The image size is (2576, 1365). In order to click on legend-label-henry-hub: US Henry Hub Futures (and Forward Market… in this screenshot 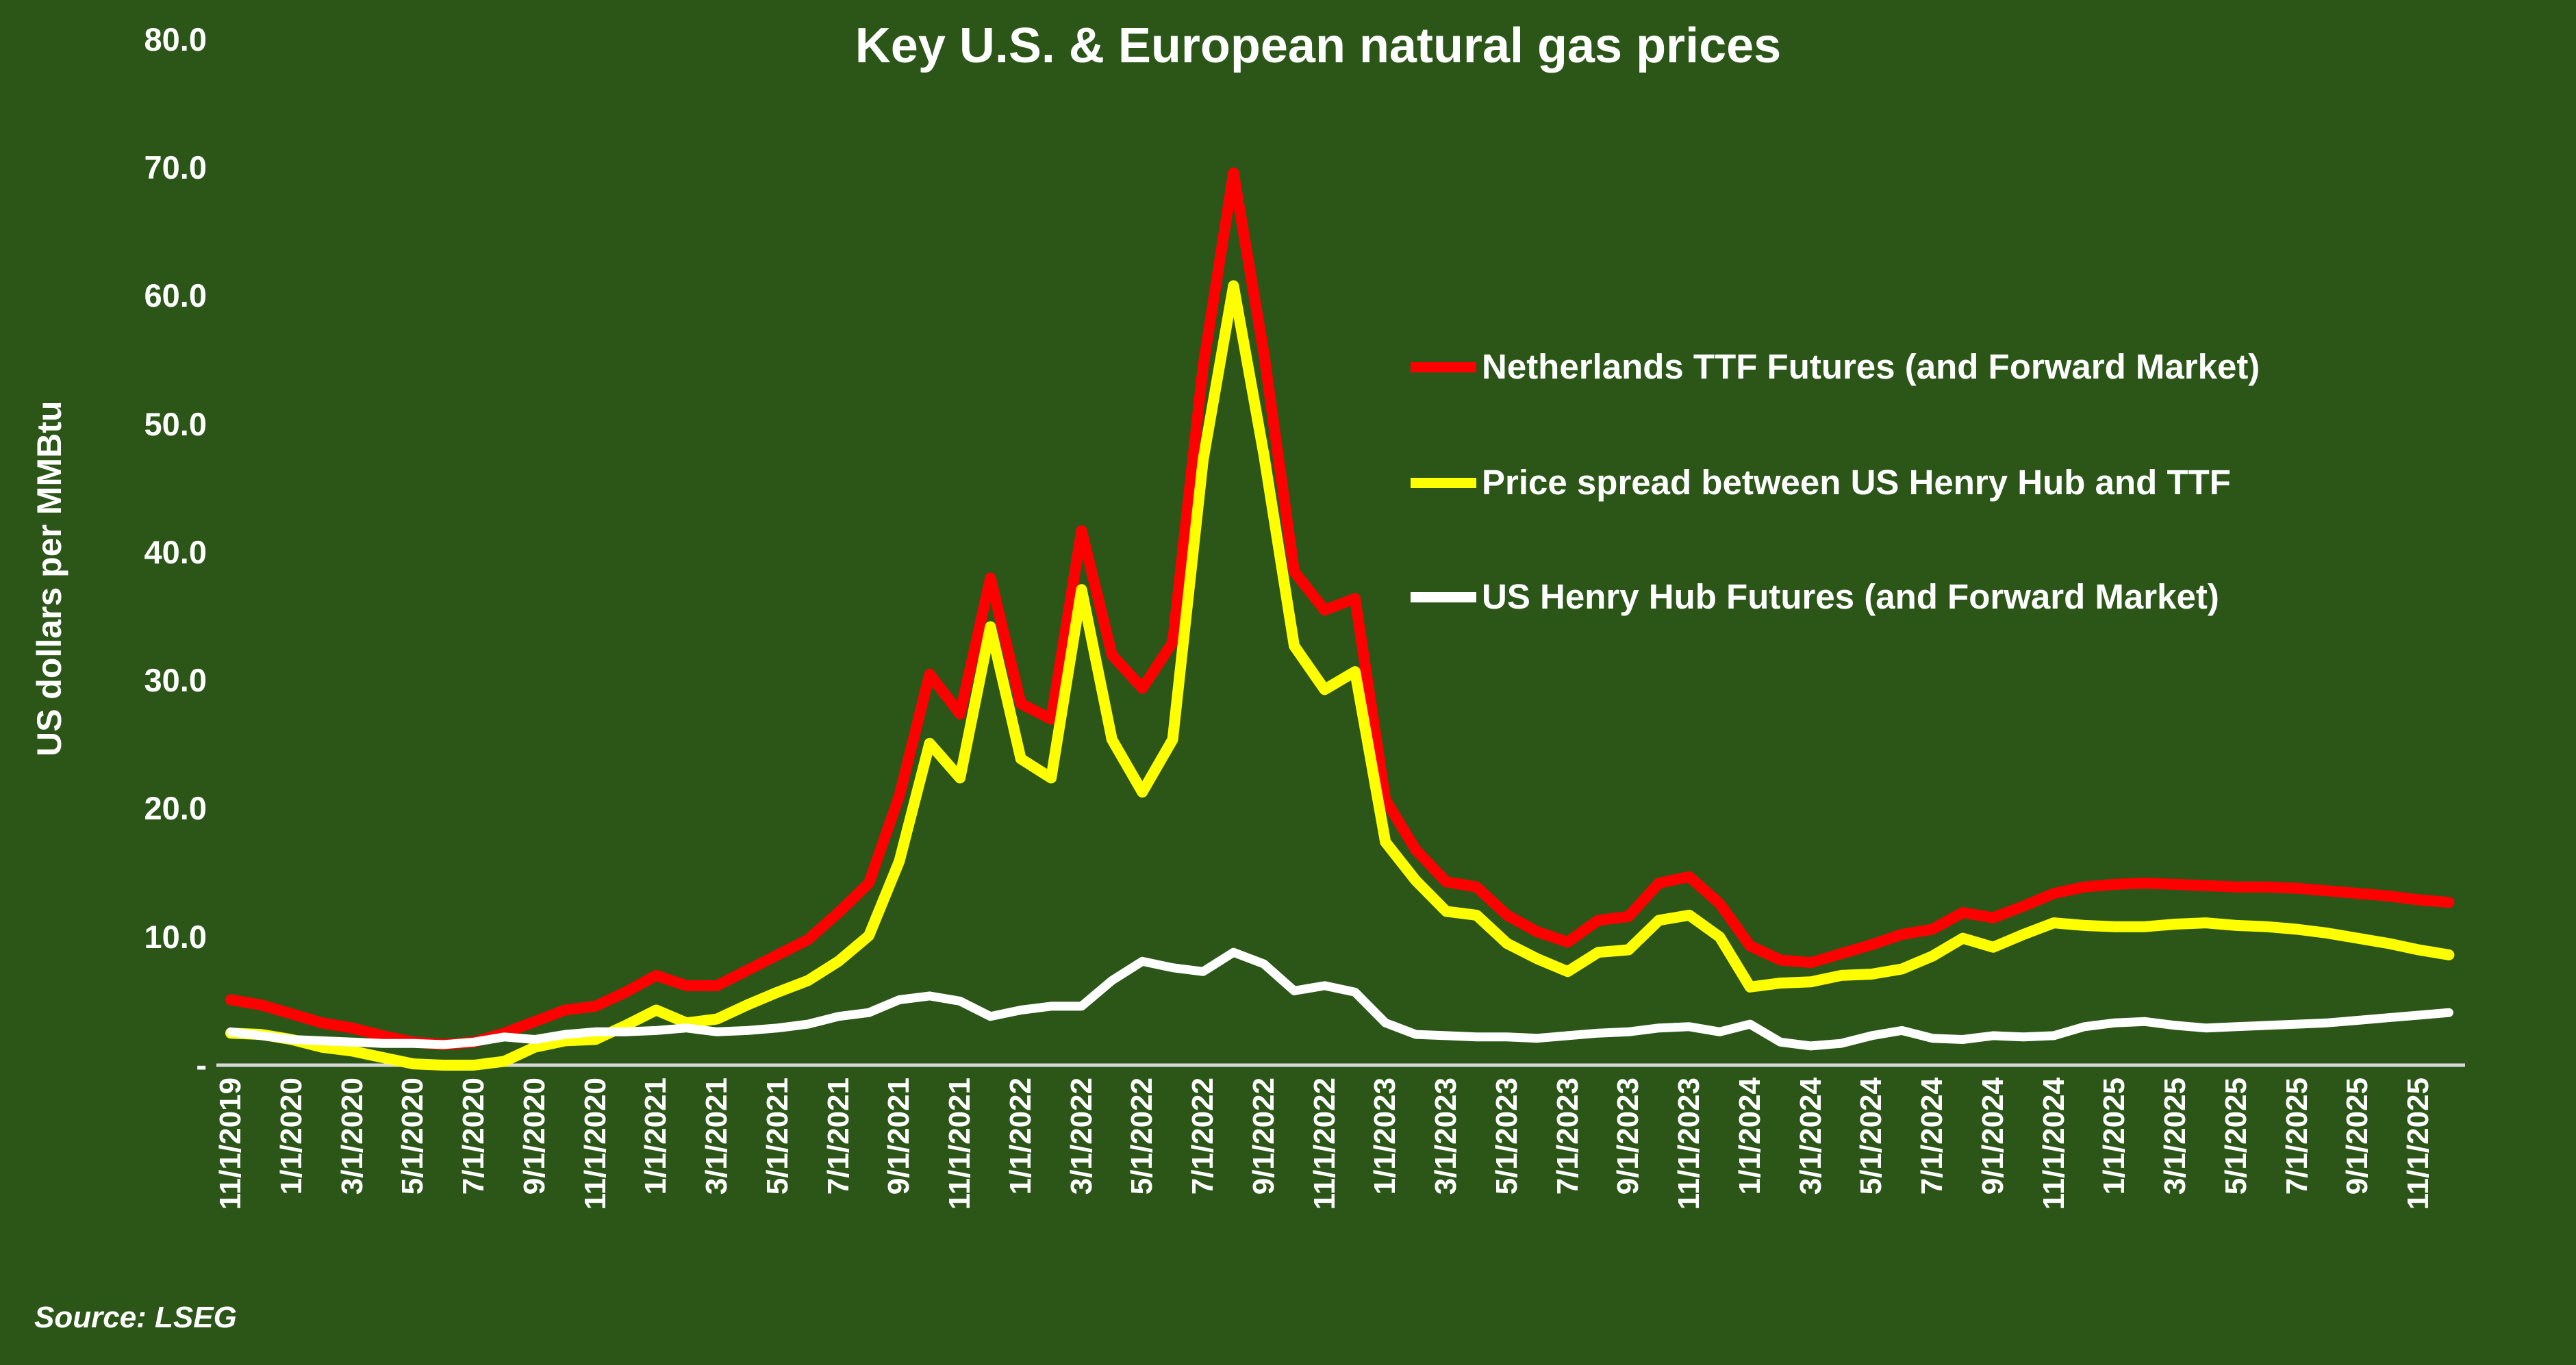, I will do `click(1850, 596)`.